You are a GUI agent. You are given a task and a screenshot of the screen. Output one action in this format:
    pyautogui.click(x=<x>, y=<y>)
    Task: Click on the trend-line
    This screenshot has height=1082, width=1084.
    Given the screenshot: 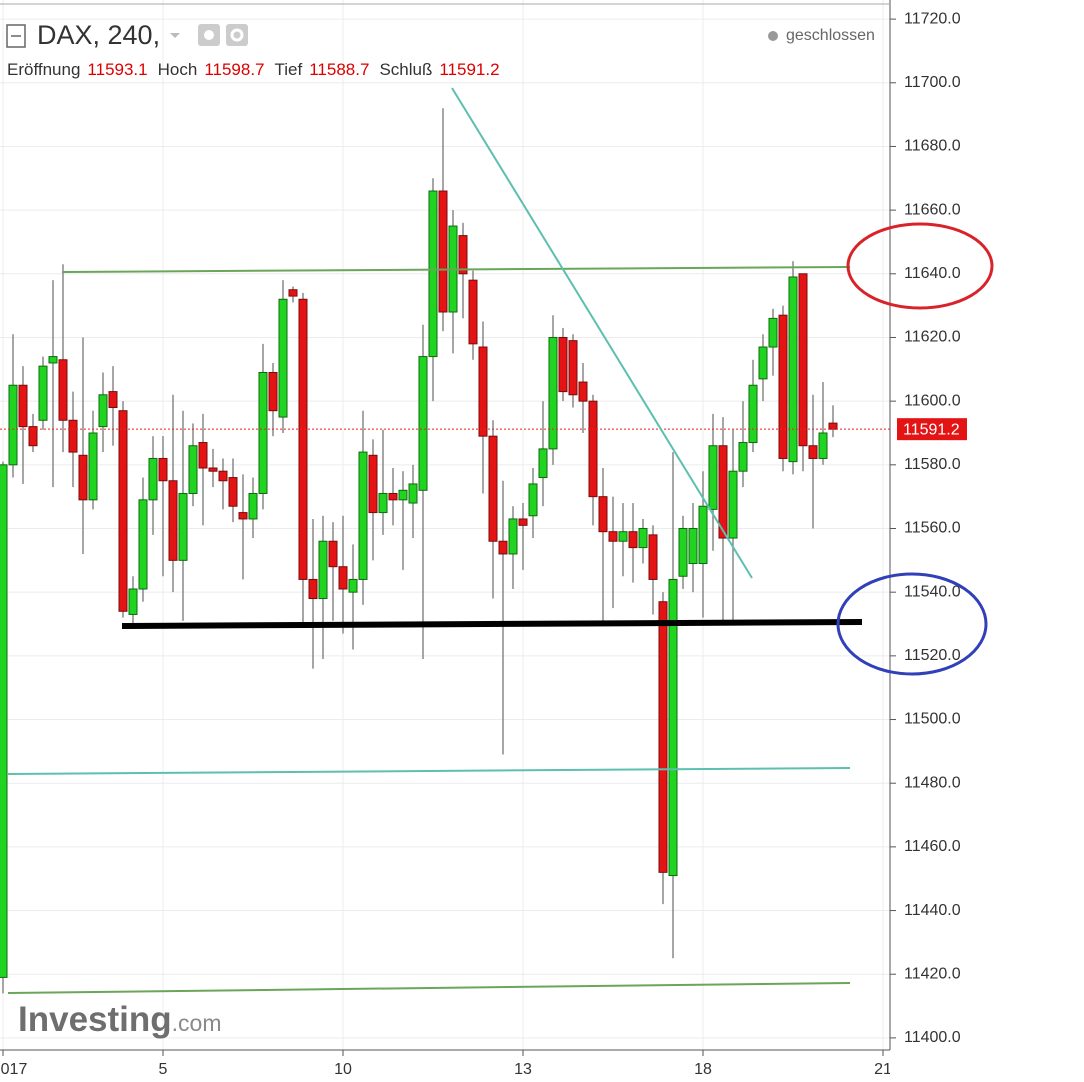 What is the action you would take?
    pyautogui.click(x=602, y=333)
    